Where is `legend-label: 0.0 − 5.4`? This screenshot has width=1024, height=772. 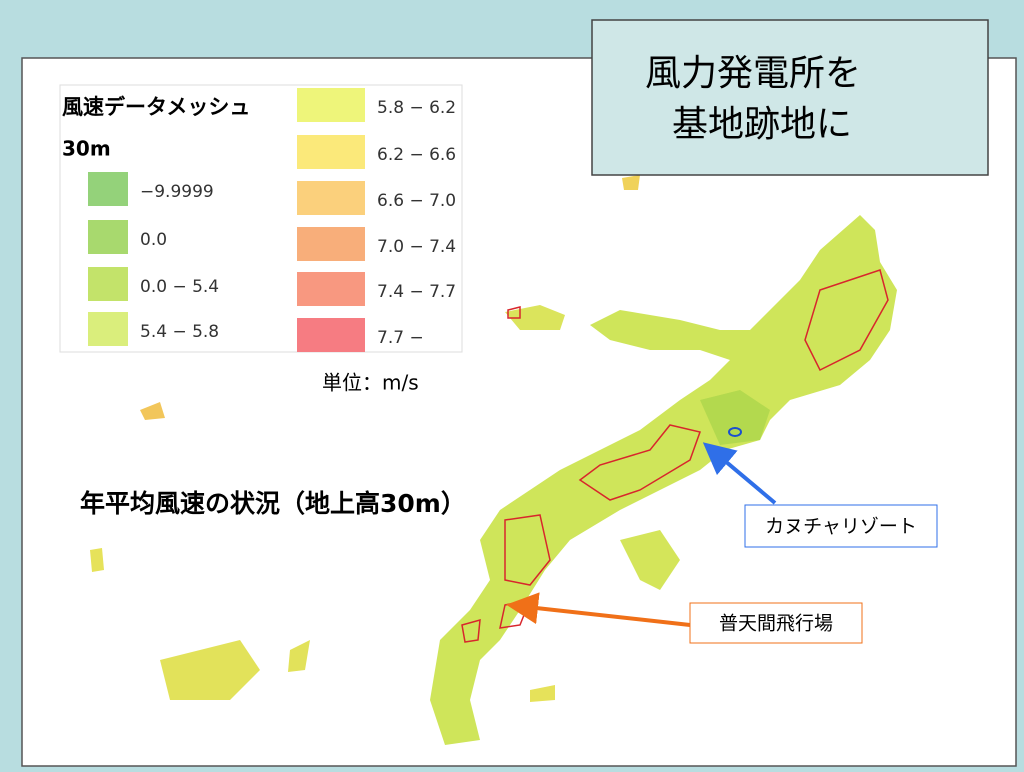
legend-label: 0.0 − 5.4 is located at coordinates (179, 287).